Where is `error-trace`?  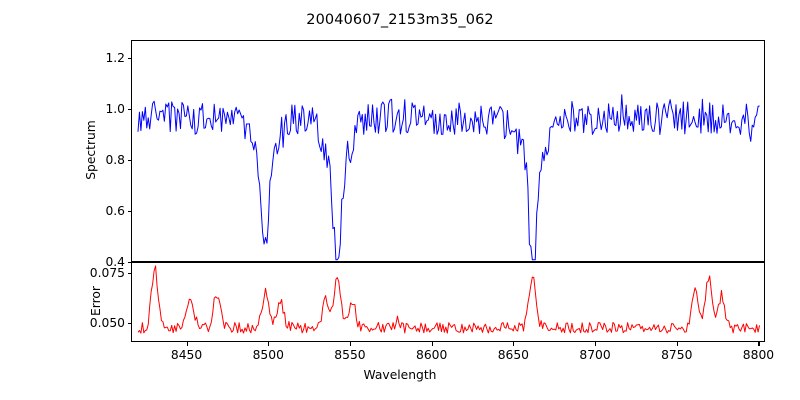
error-trace is located at coordinates (449, 299).